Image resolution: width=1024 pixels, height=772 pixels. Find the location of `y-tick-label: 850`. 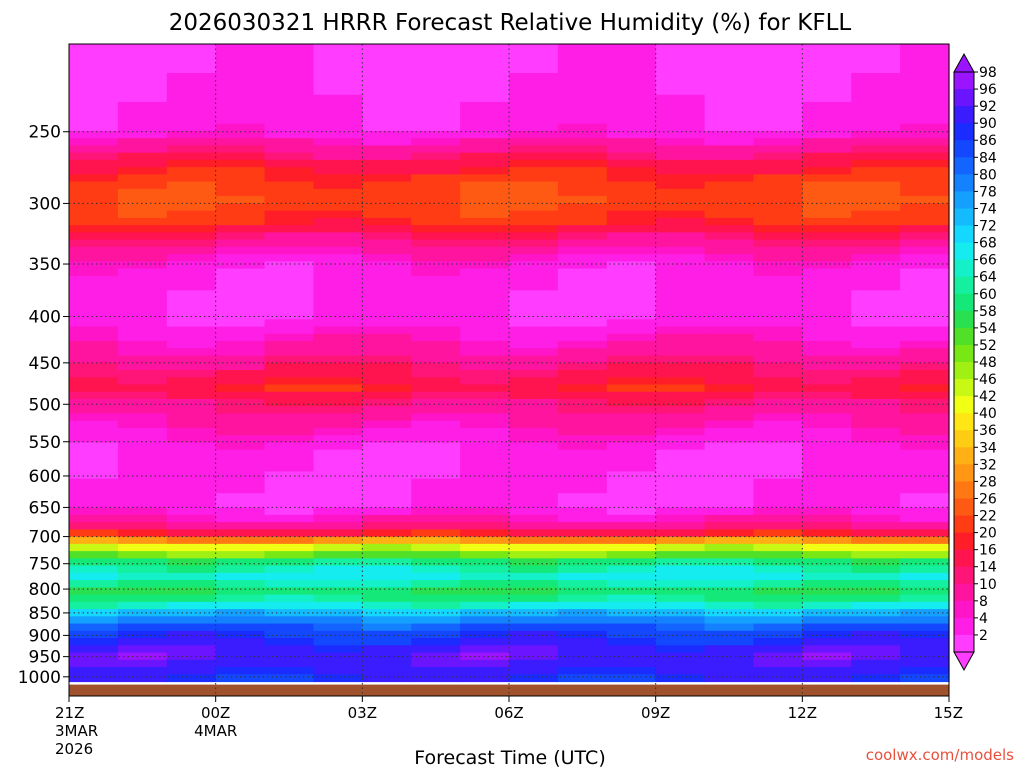

y-tick-label: 850 is located at coordinates (45, 614).